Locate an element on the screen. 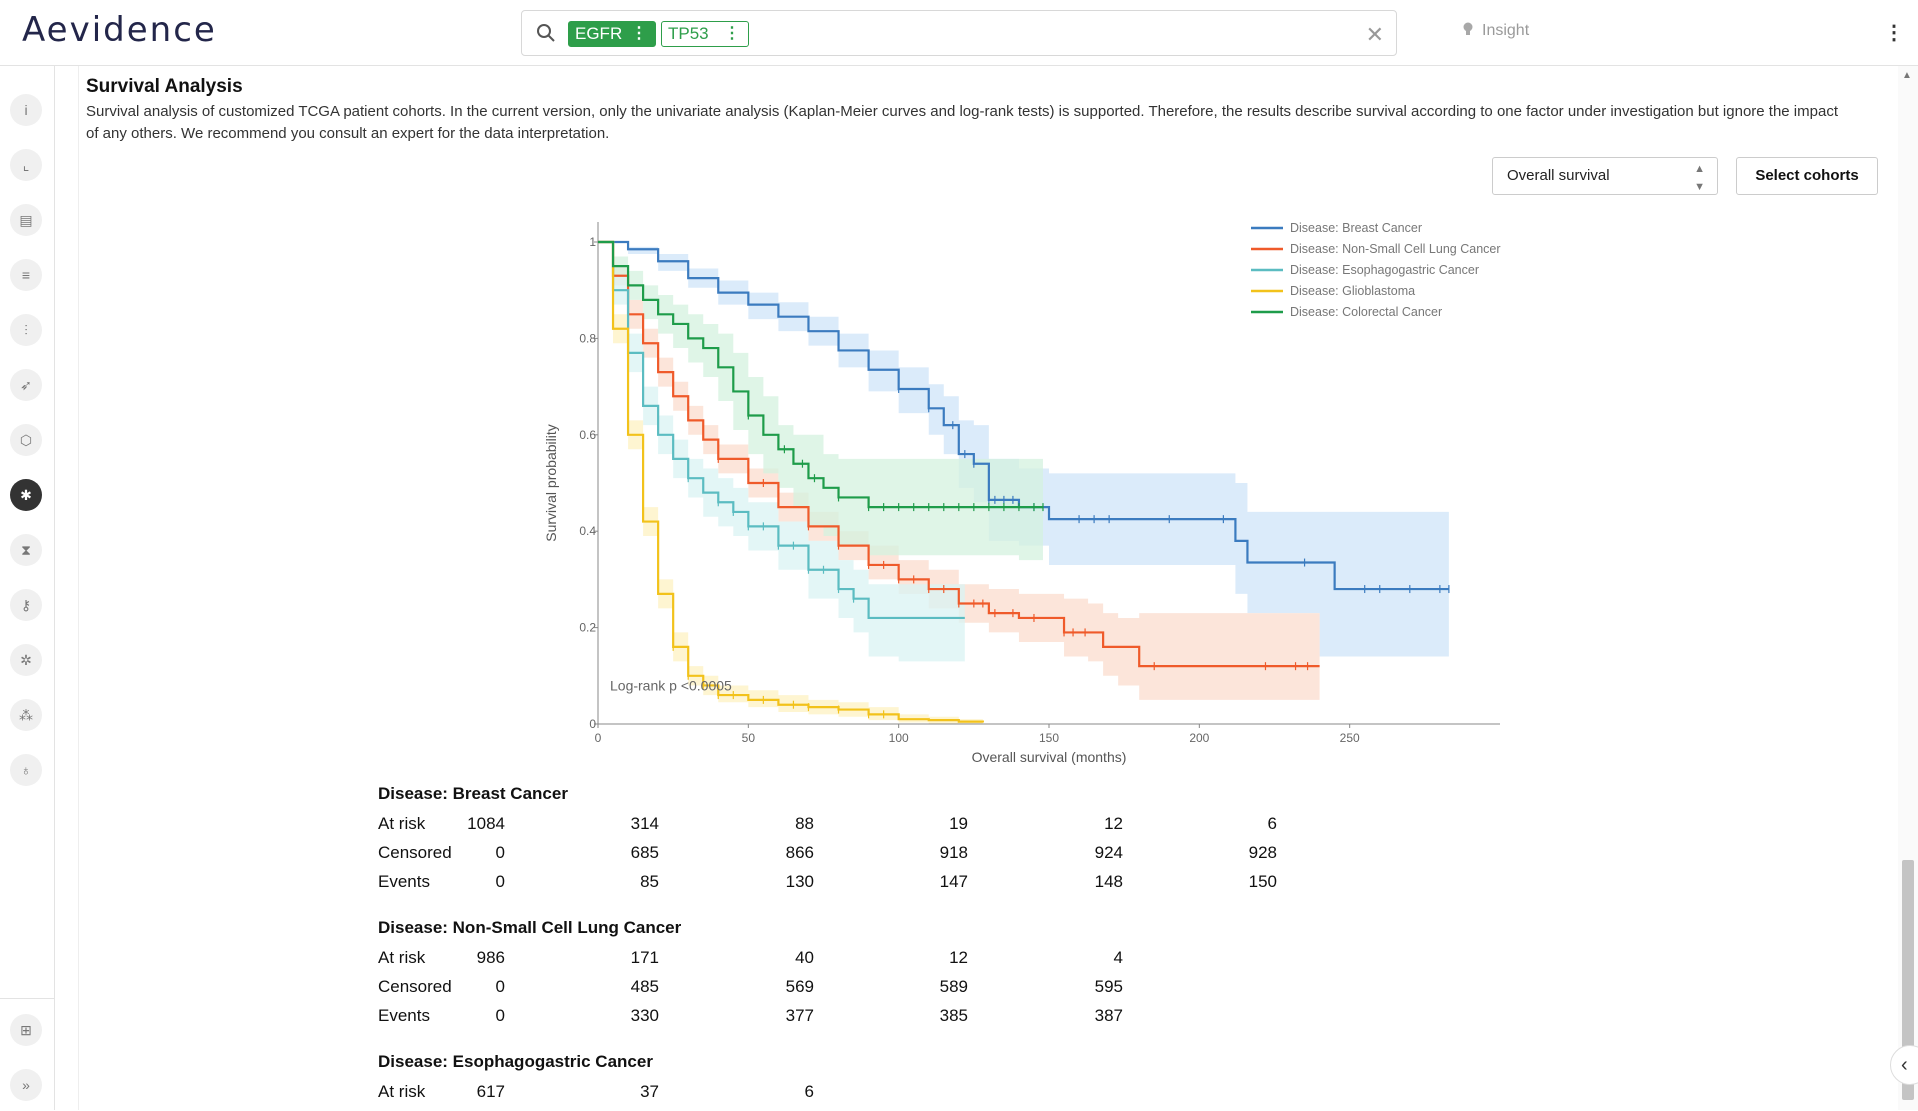 The image size is (1918, 1111). rocket-icon: ➶ is located at coordinates (26, 385).